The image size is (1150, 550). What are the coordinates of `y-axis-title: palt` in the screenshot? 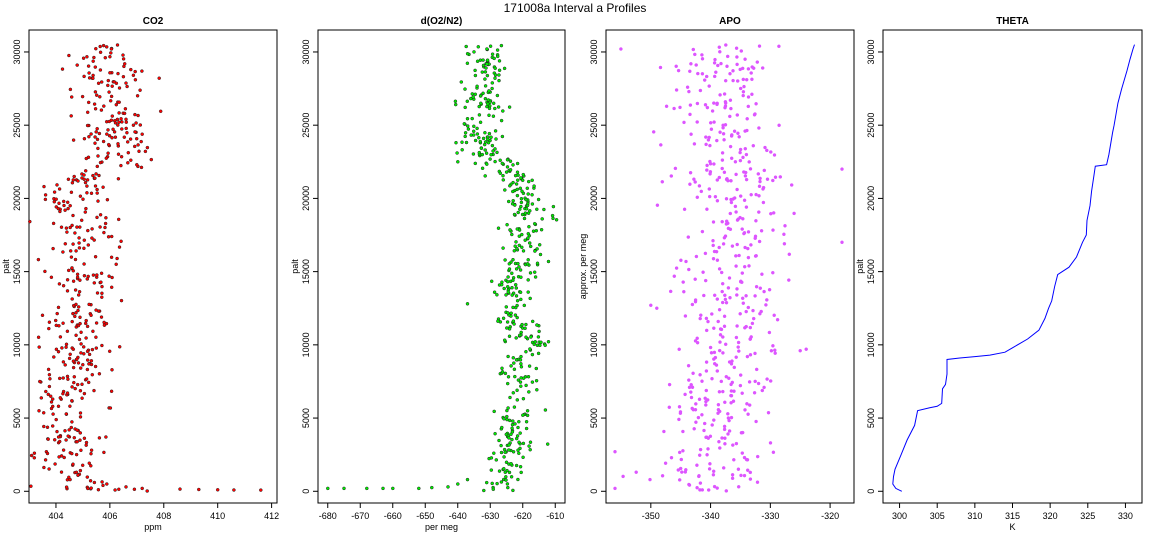 It's located at (860, 266).